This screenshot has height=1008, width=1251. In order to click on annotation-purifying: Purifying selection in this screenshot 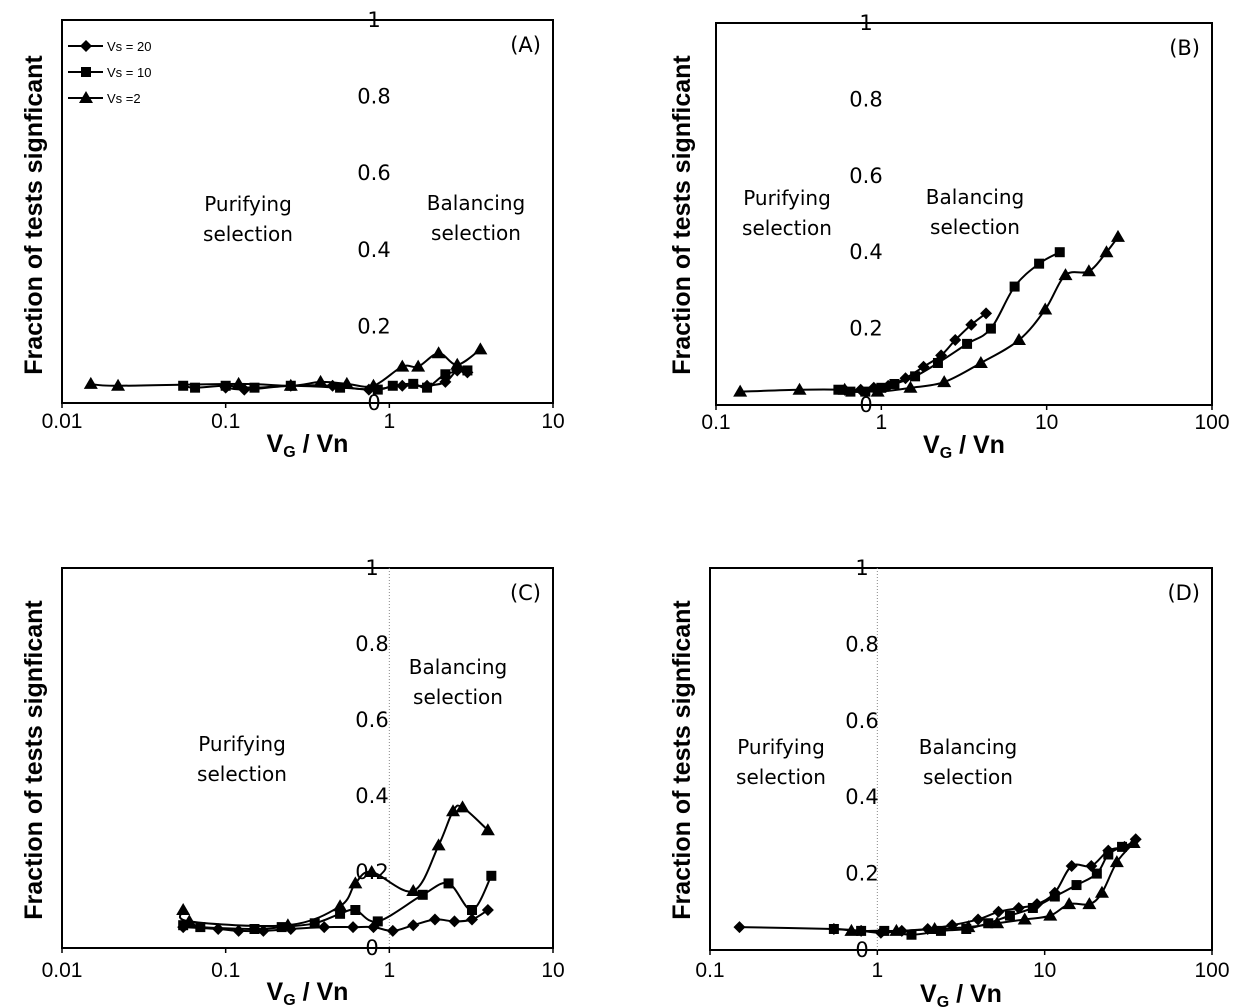, I will do `click(242, 759)`.